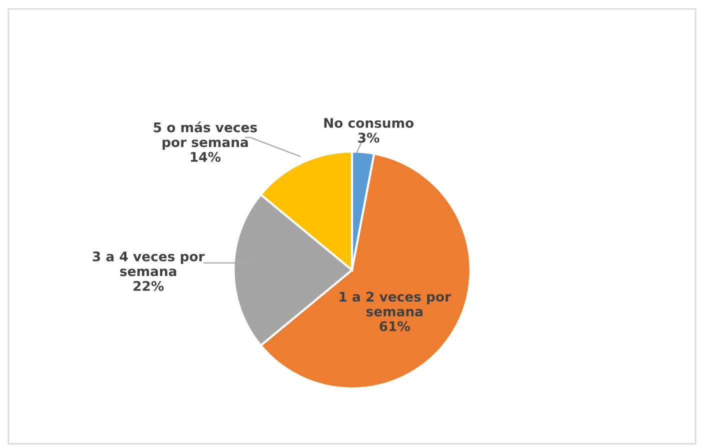 Image resolution: width=704 pixels, height=446 pixels. Describe the element at coordinates (369, 123) in the screenshot. I see `slice-label: No consumo` at that location.